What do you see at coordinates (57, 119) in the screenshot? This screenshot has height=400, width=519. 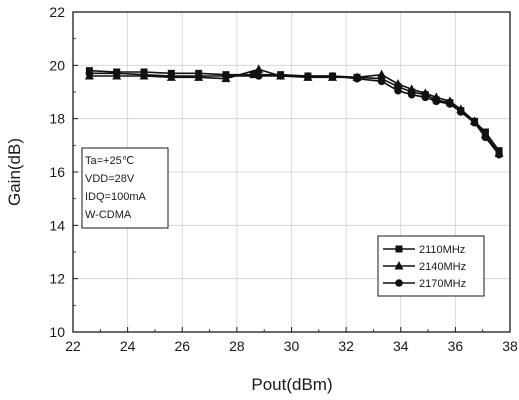 I see `y-tick-label: 18` at bounding box center [57, 119].